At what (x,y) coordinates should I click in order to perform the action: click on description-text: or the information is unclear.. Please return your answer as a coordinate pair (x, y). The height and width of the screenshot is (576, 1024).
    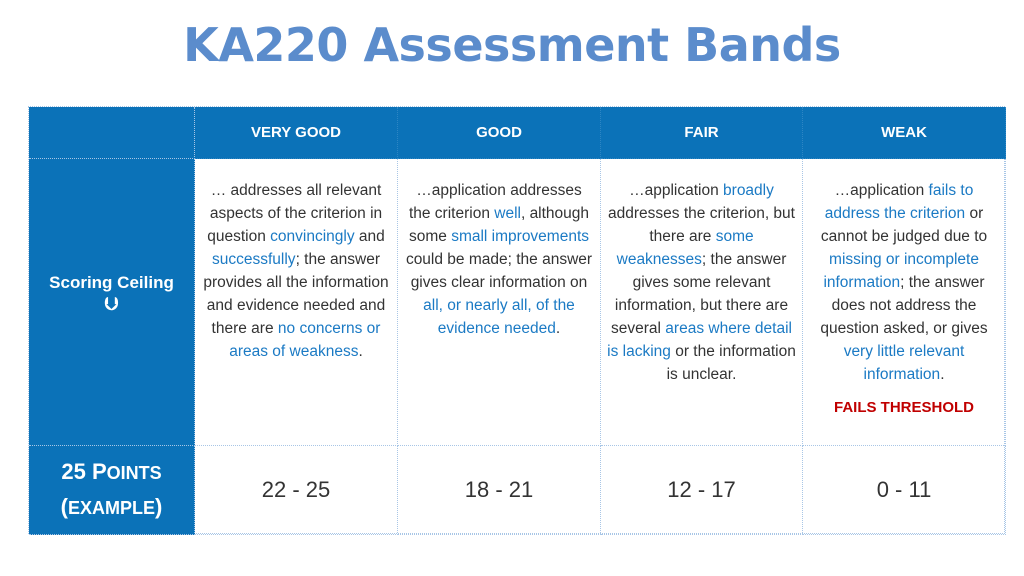
    Looking at the image, I should click on (731, 363).